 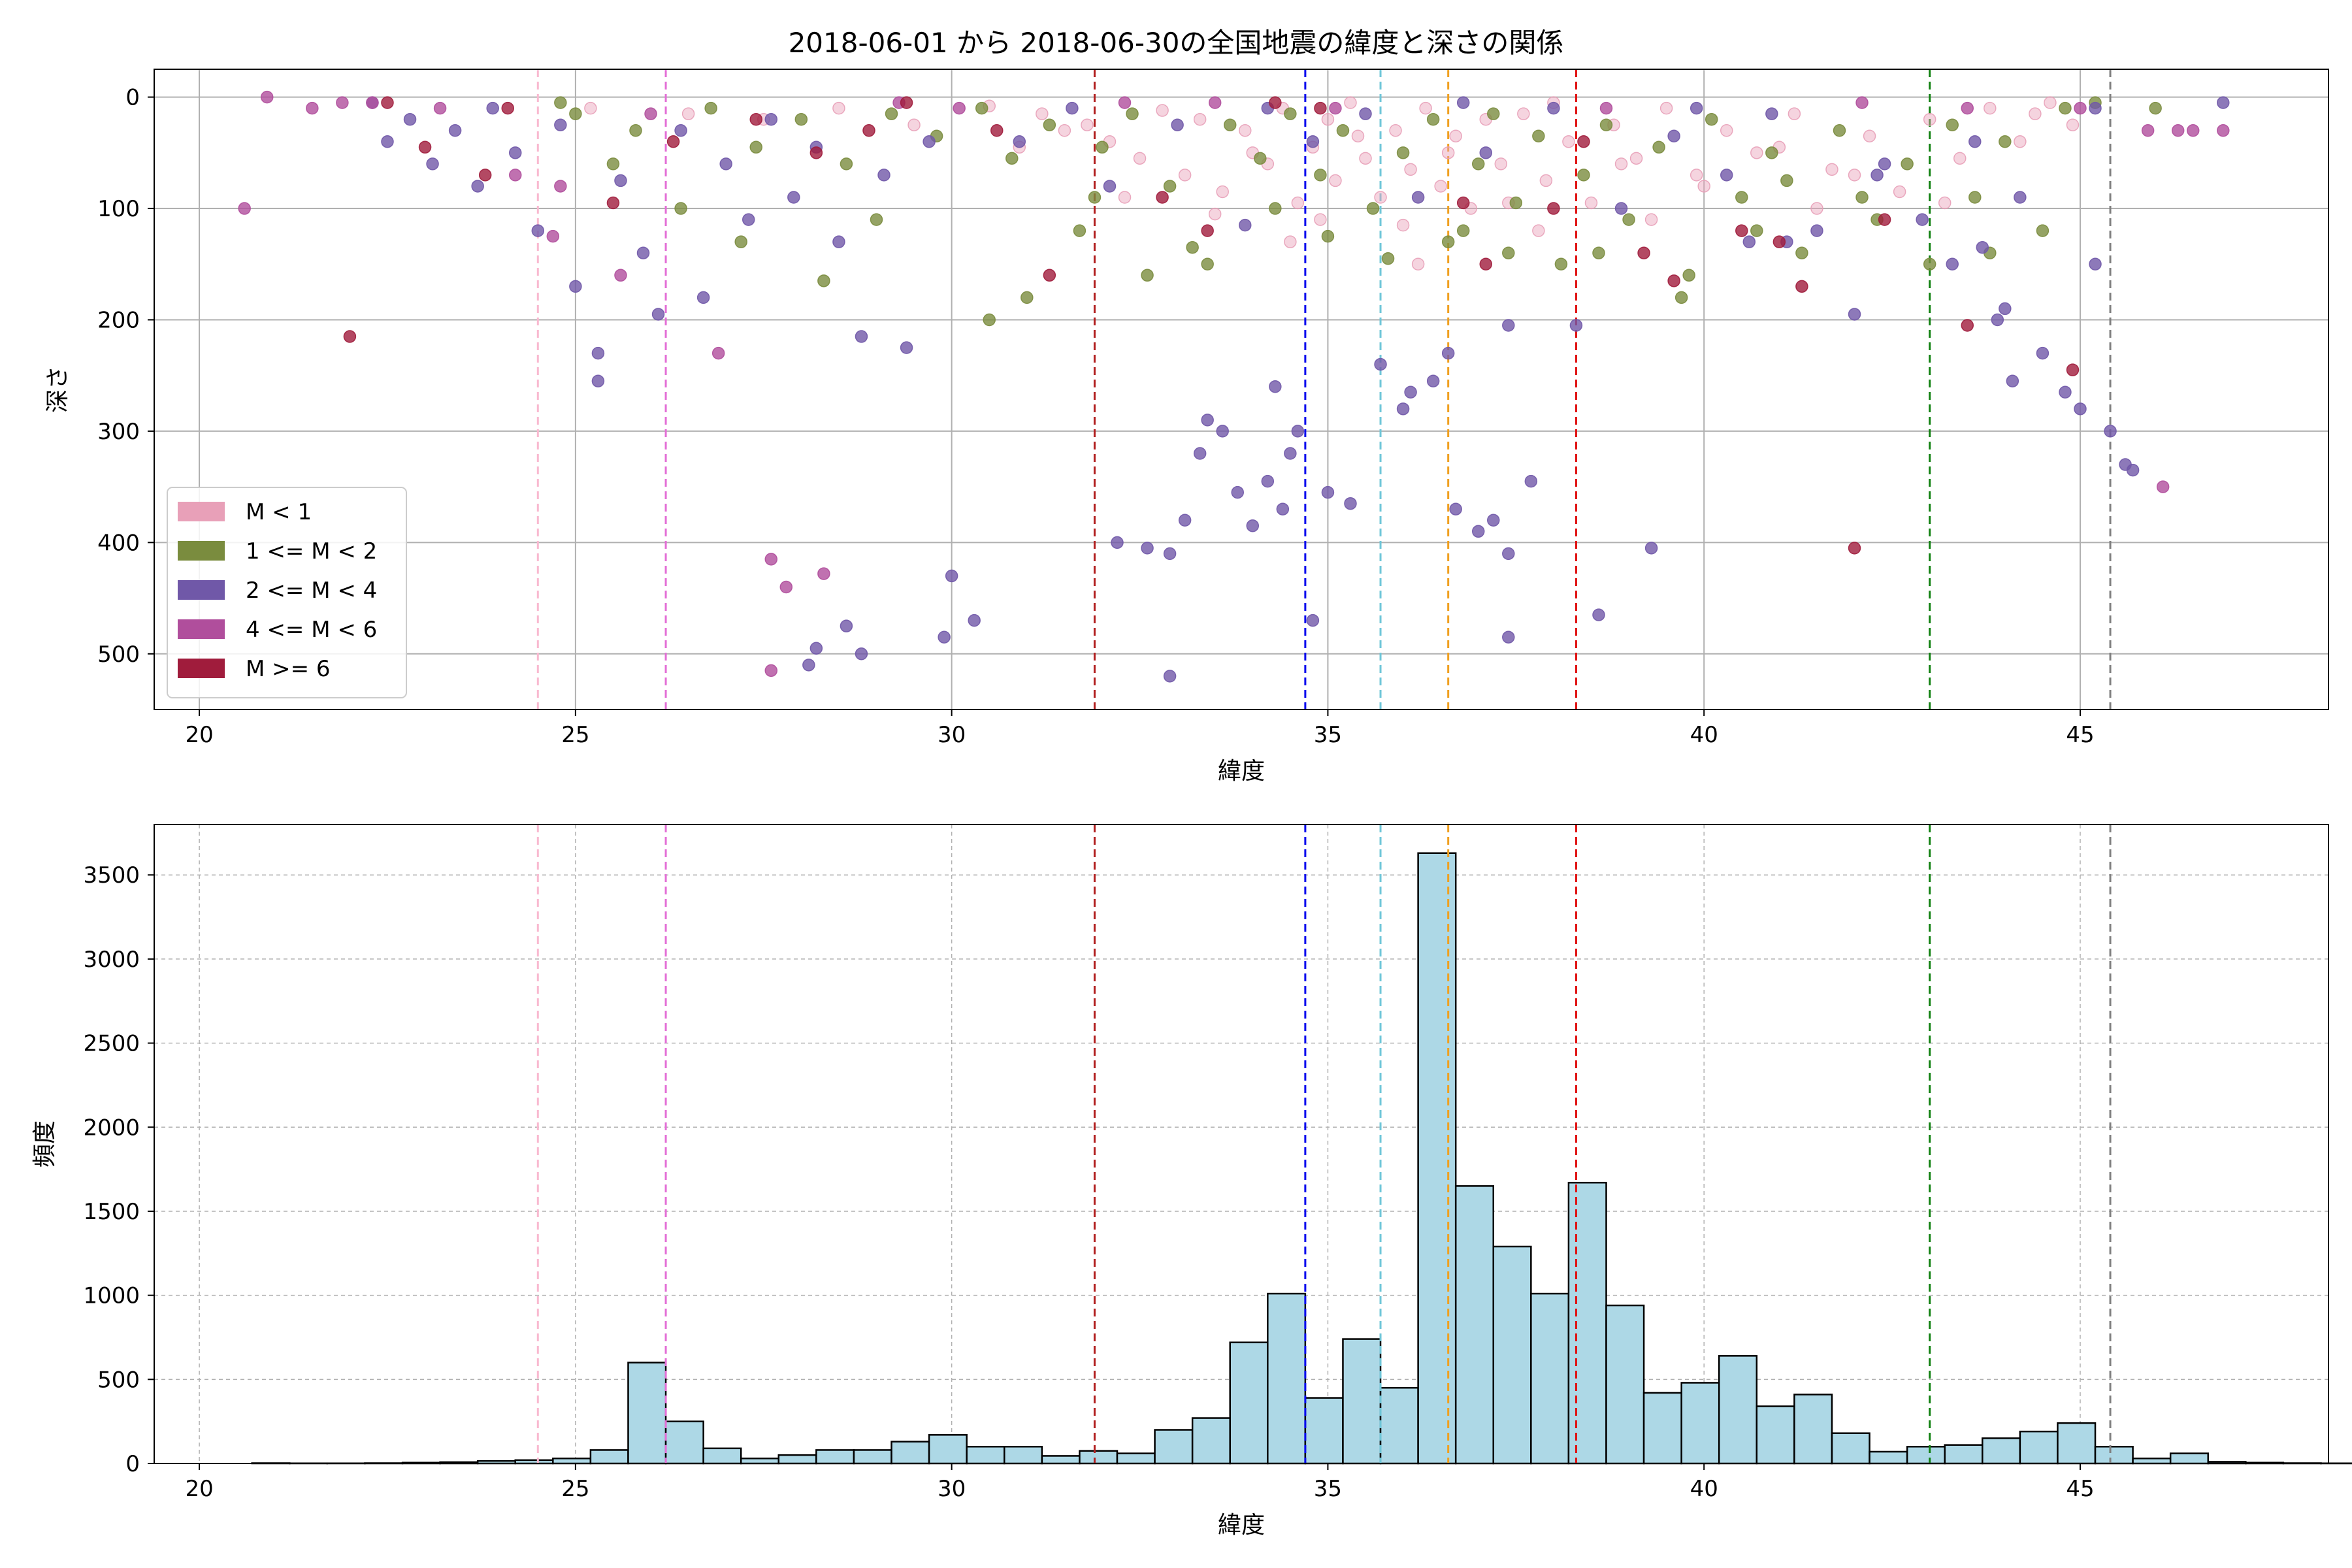 What do you see at coordinates (287, 592) in the screenshot?
I see `legend-box` at bounding box center [287, 592].